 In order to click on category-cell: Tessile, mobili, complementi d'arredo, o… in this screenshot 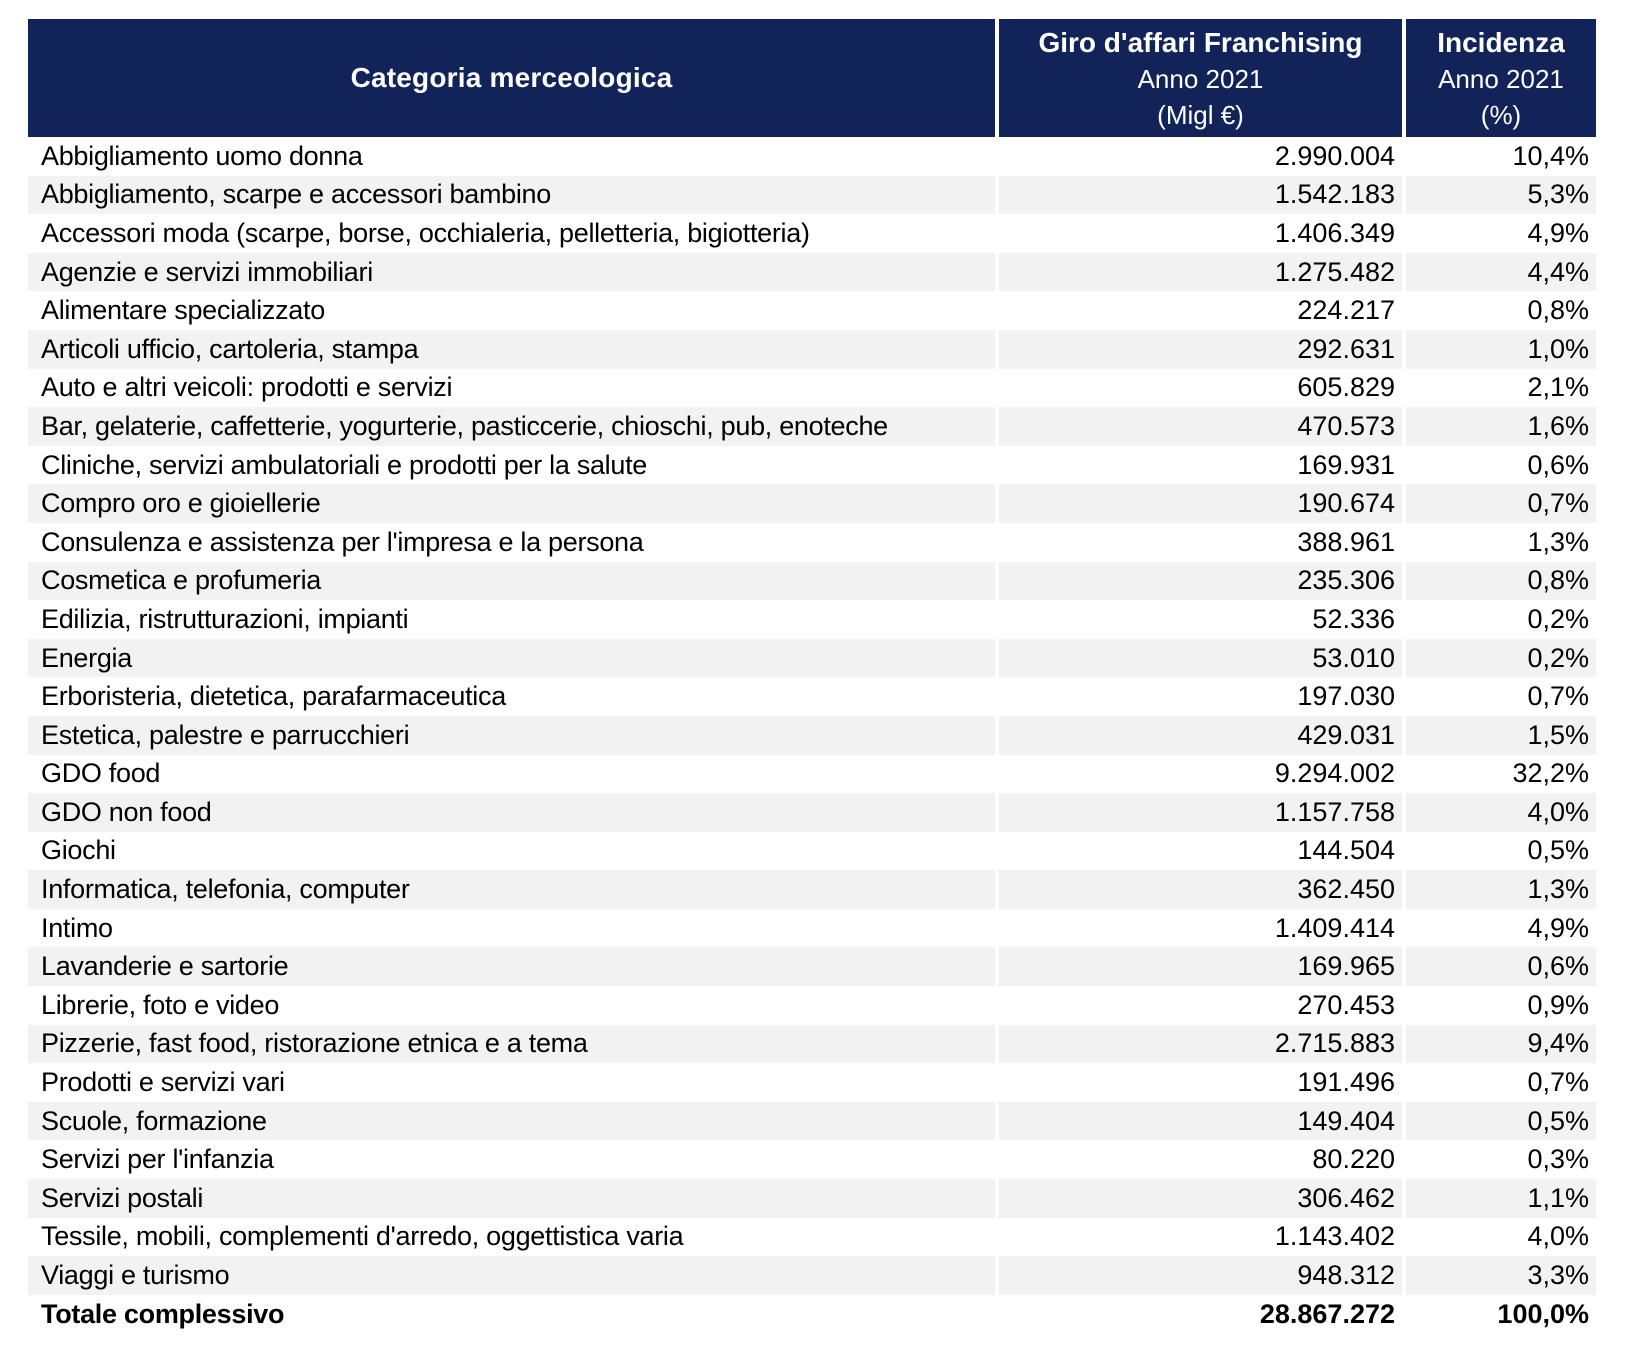, I will do `click(362, 1236)`.